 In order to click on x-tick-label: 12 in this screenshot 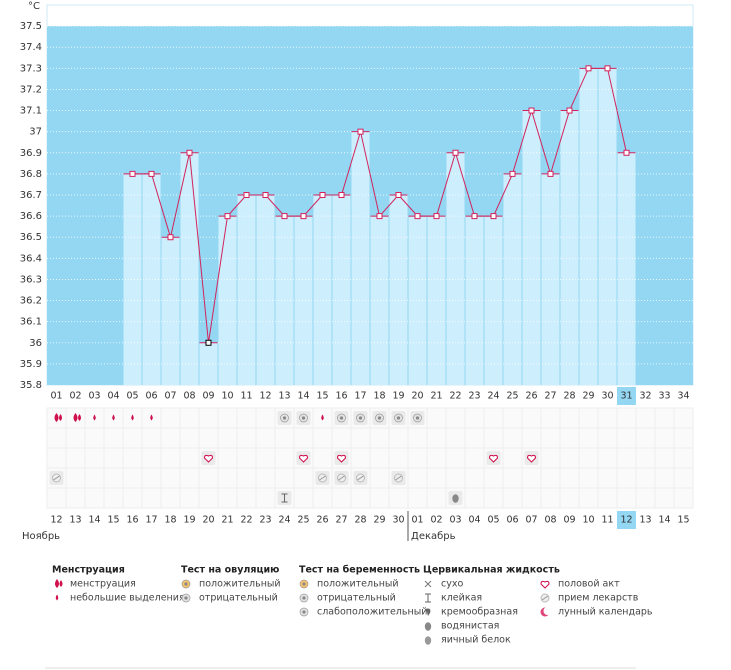, I will do `click(265, 396)`.